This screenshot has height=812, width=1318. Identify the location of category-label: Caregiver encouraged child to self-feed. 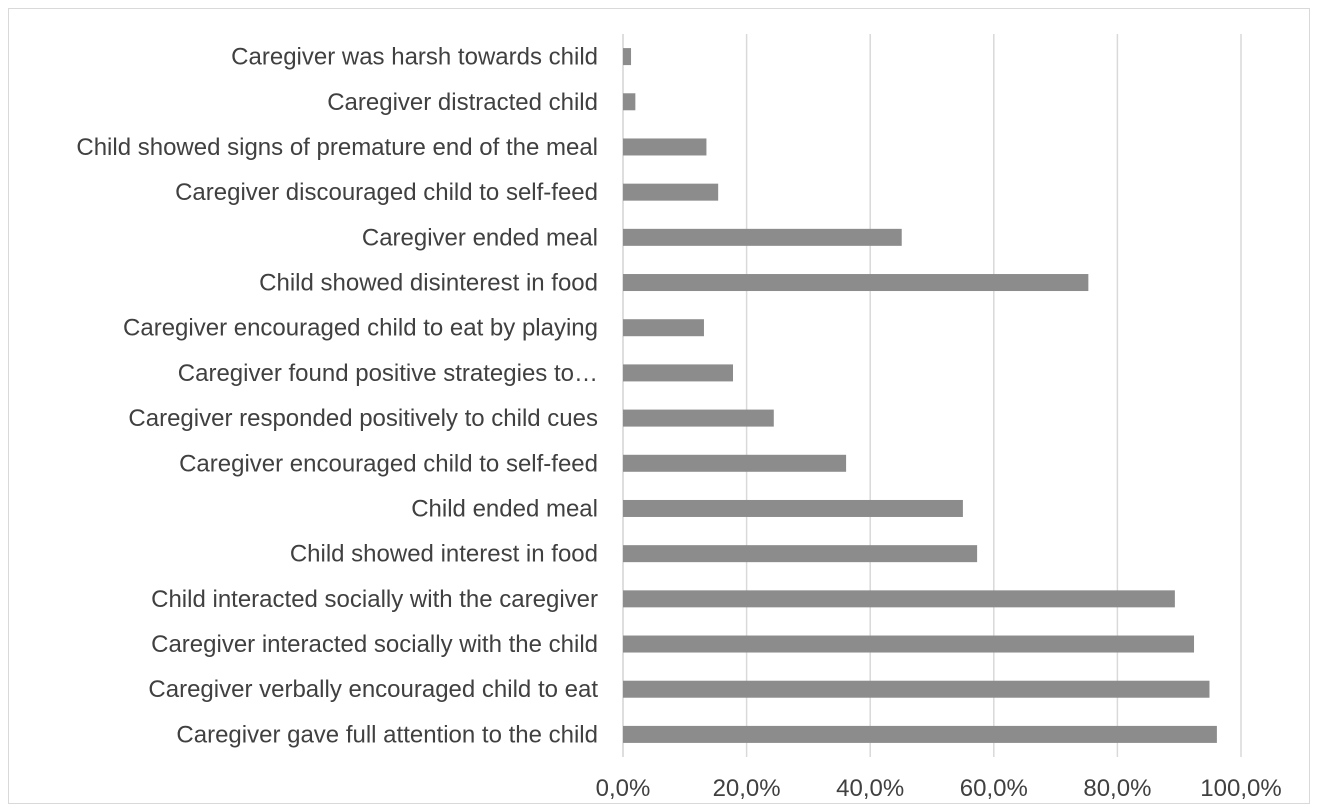
(388, 463).